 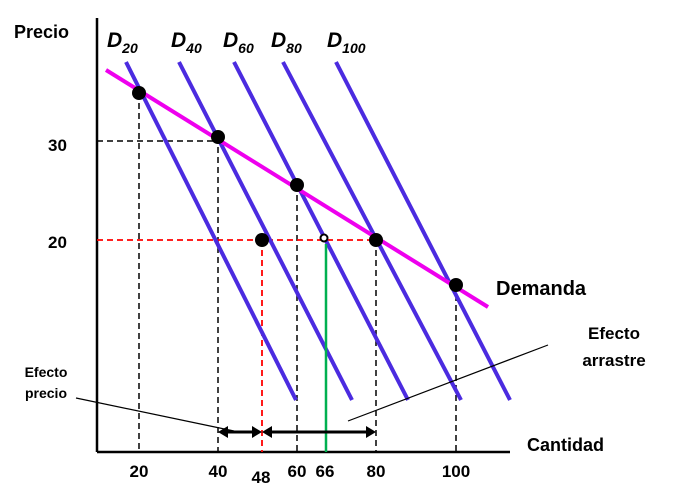 I want to click on label-d100: D100, so click(x=346, y=42).